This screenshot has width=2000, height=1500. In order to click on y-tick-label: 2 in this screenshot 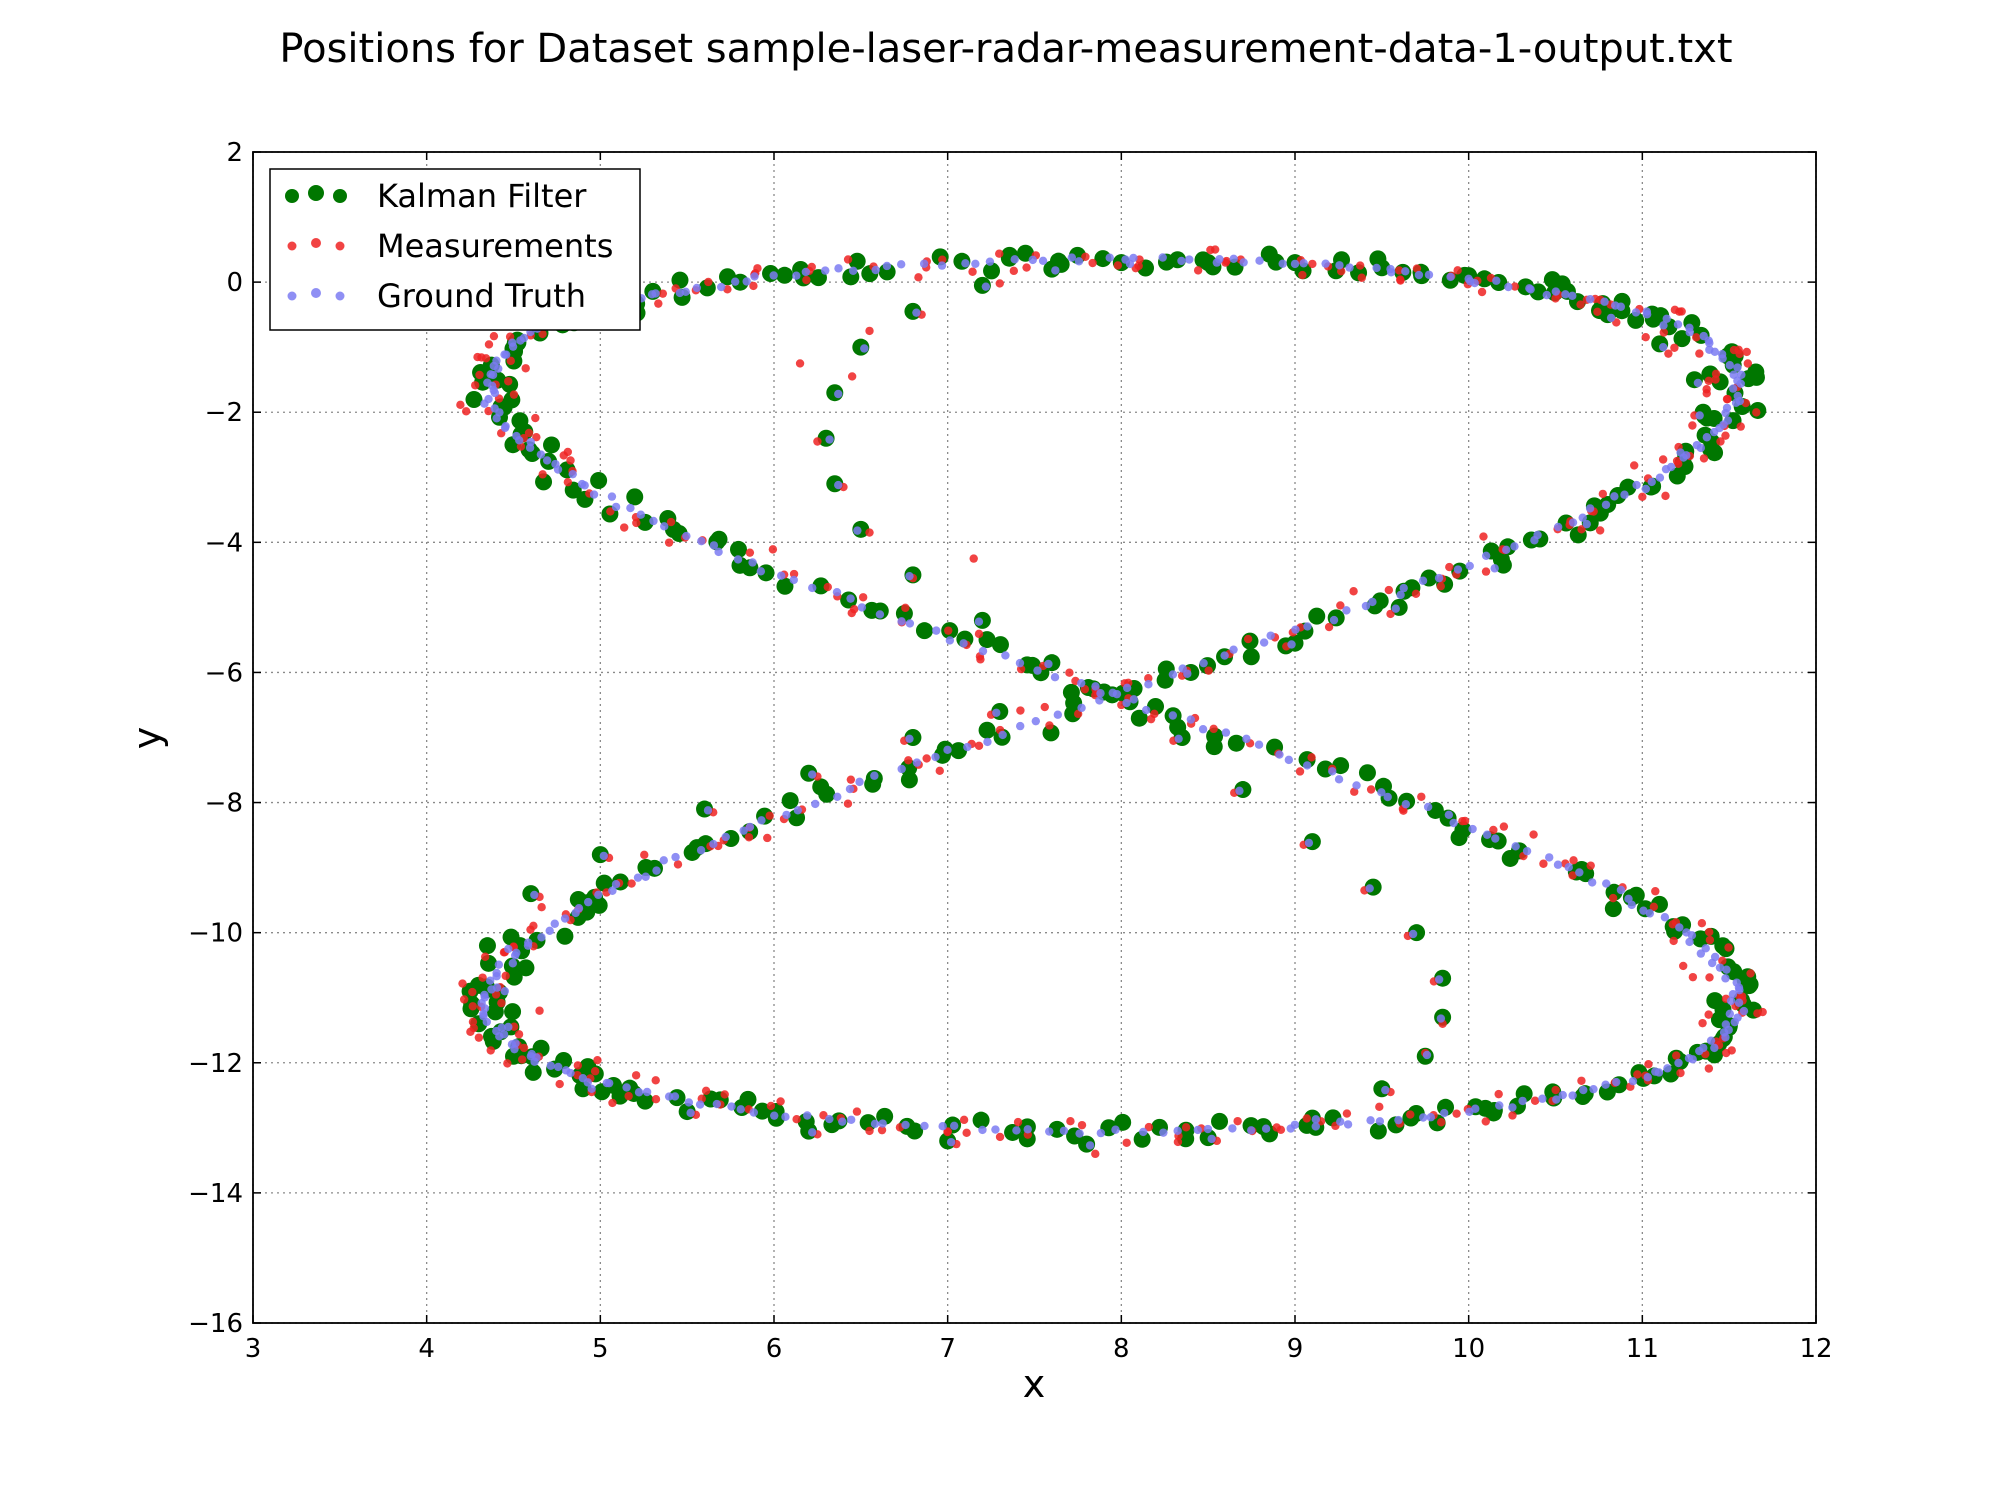, I will do `click(234, 153)`.